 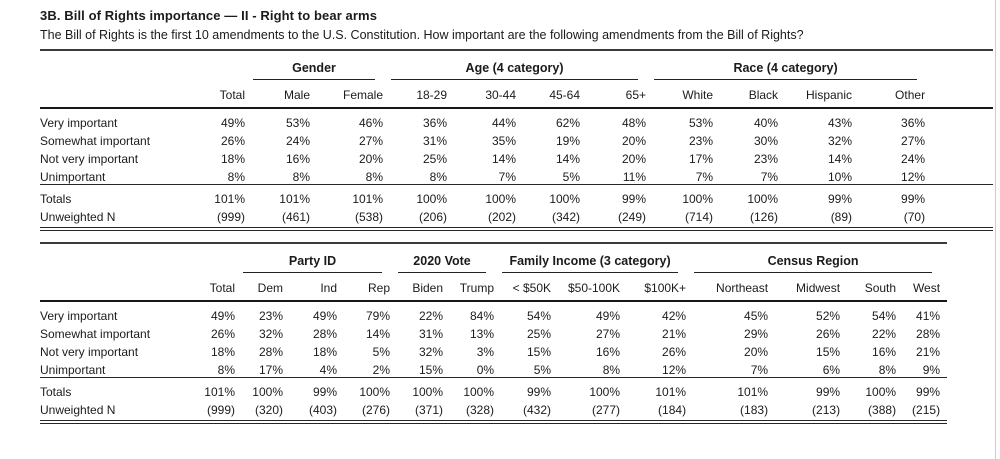 What do you see at coordinates (328, 370) in the screenshot?
I see `value-cell: 4%` at bounding box center [328, 370].